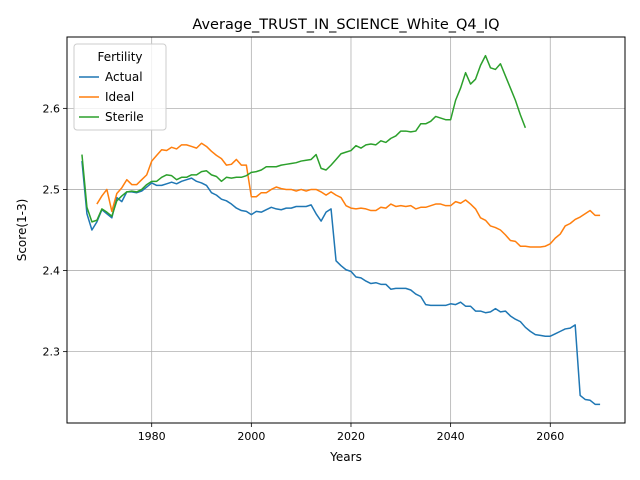  Describe the element at coordinates (124, 77) in the screenshot. I see `legend-label-actual: Actual` at that location.